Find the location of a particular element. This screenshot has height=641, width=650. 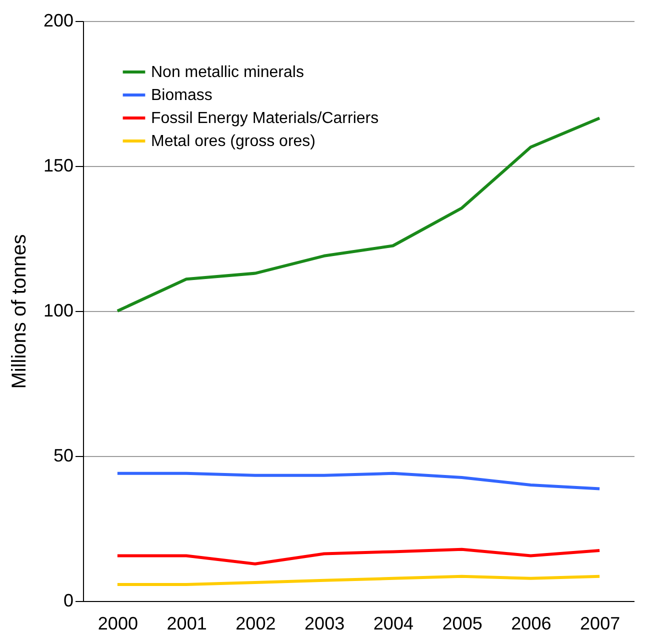

y-tick-label: 50 is located at coordinates (63, 456).